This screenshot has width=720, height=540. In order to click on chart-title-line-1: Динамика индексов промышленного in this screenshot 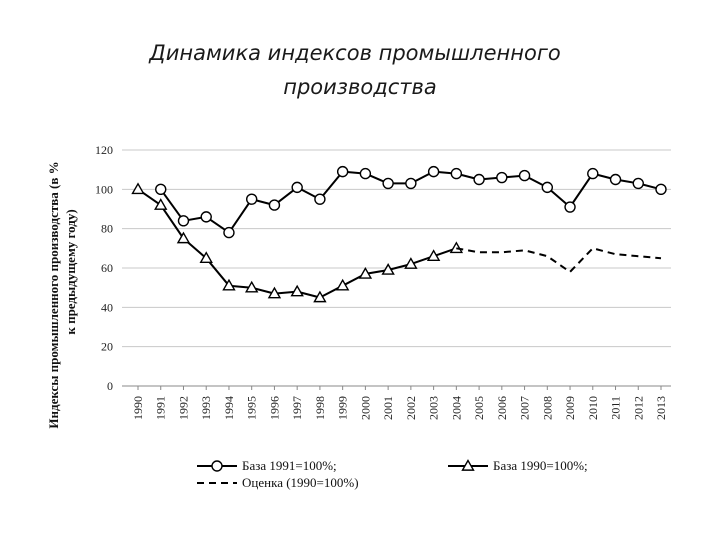, I will do `click(355, 53)`.